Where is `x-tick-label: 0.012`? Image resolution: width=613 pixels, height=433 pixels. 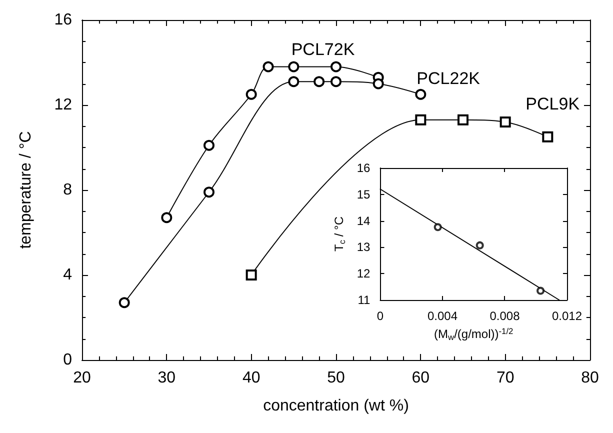
x-tick-label: 0.012 is located at coordinates (567, 316).